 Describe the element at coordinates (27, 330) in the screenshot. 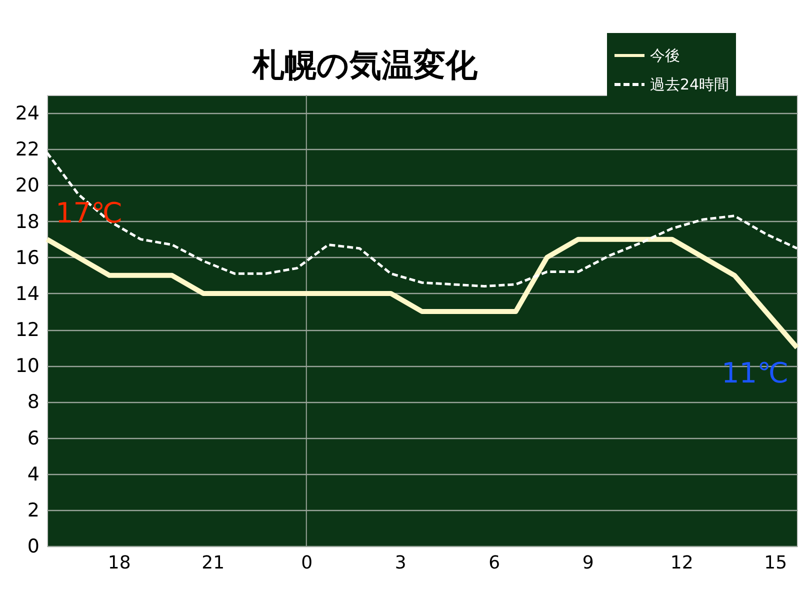

I see `y-tick-label: 12` at that location.